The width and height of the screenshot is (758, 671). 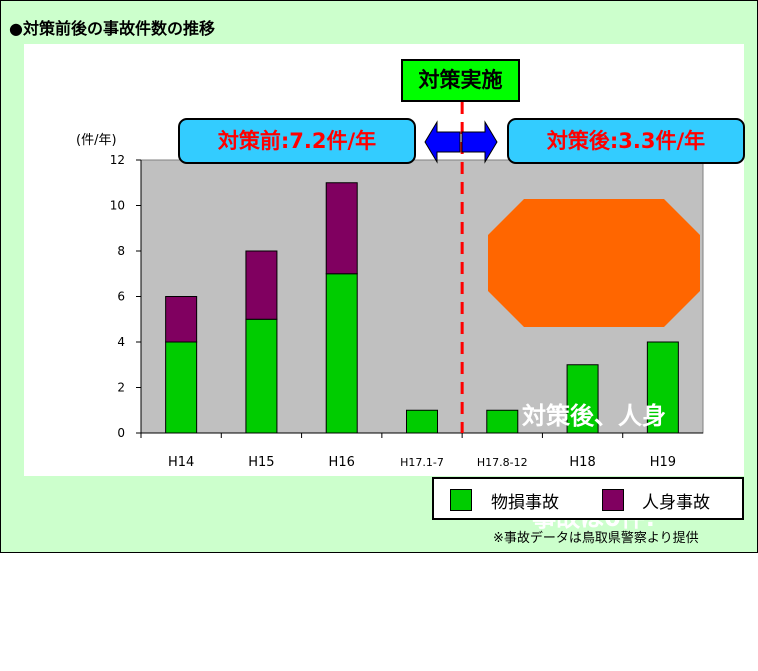 What do you see at coordinates (342, 462) in the screenshot?
I see `x-tick-label: H16` at bounding box center [342, 462].